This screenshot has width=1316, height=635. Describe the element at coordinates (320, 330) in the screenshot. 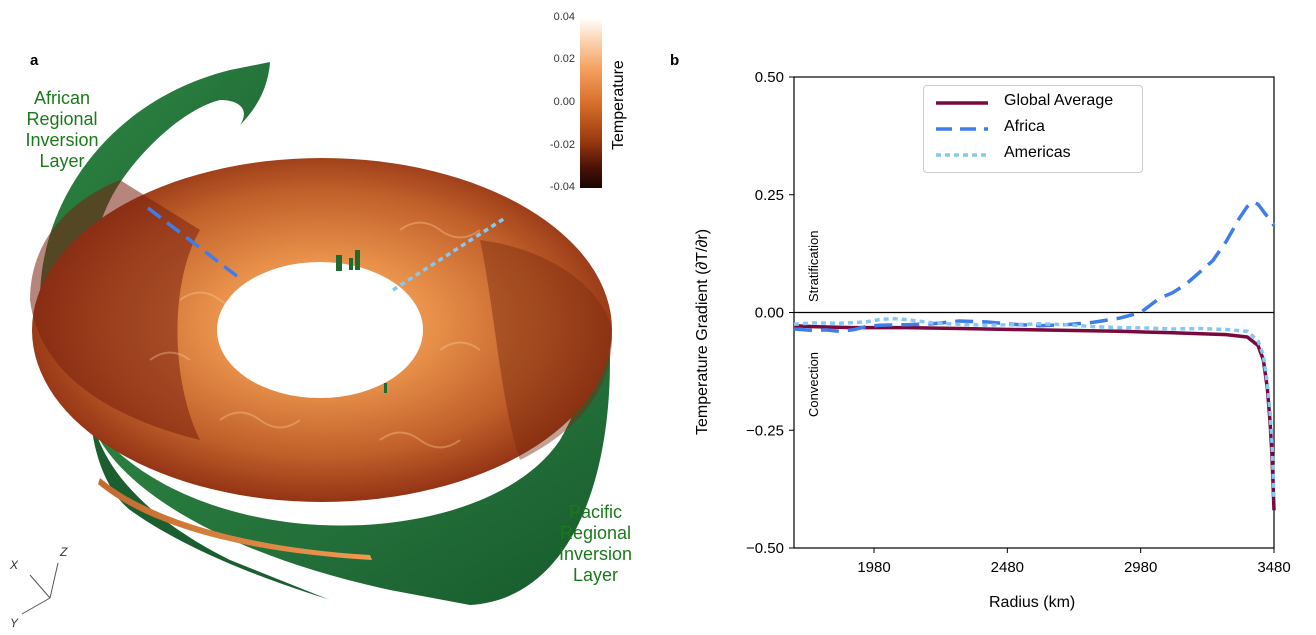

I see `inner-core-hole` at that location.